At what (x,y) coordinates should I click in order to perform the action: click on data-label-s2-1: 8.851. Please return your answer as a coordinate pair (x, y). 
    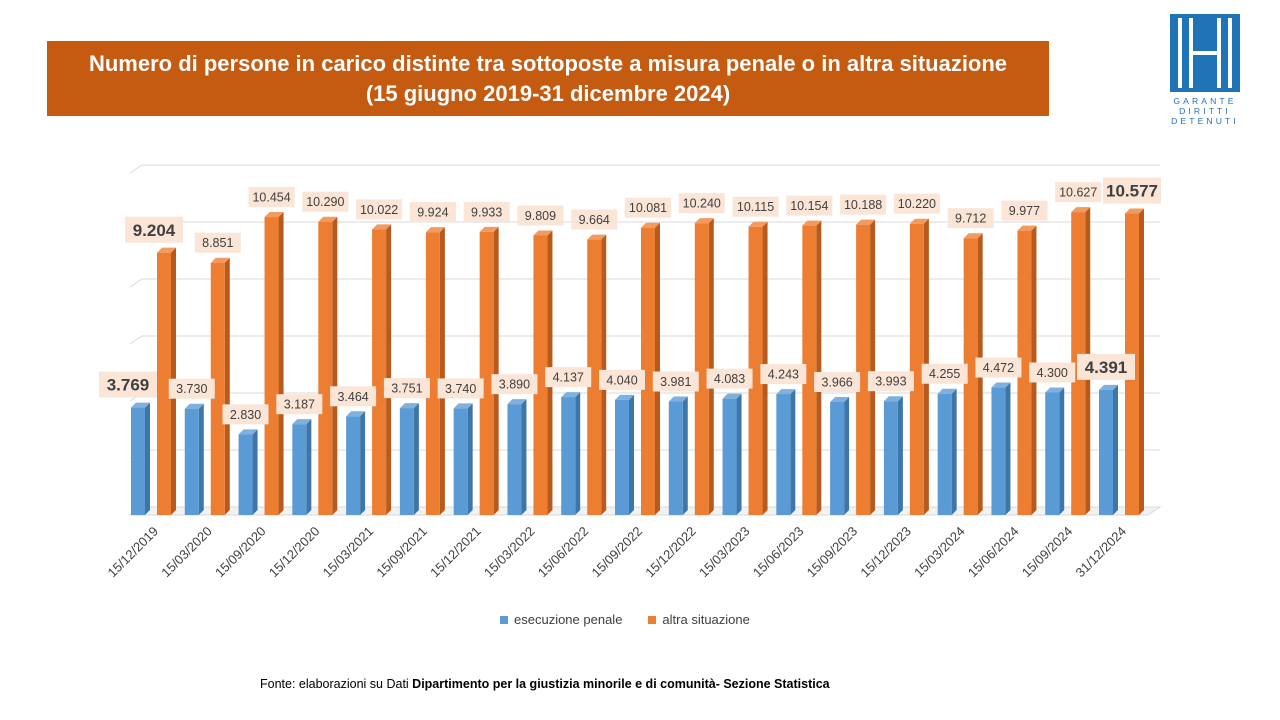
    Looking at the image, I should click on (217, 243).